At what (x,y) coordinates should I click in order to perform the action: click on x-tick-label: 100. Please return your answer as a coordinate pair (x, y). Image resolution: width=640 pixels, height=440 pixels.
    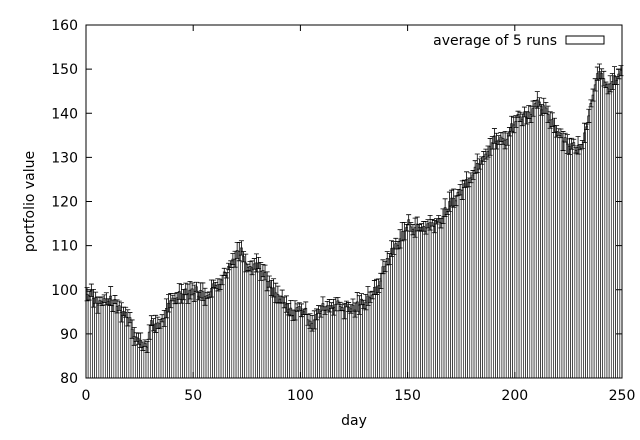
    Looking at the image, I should click on (300, 396).